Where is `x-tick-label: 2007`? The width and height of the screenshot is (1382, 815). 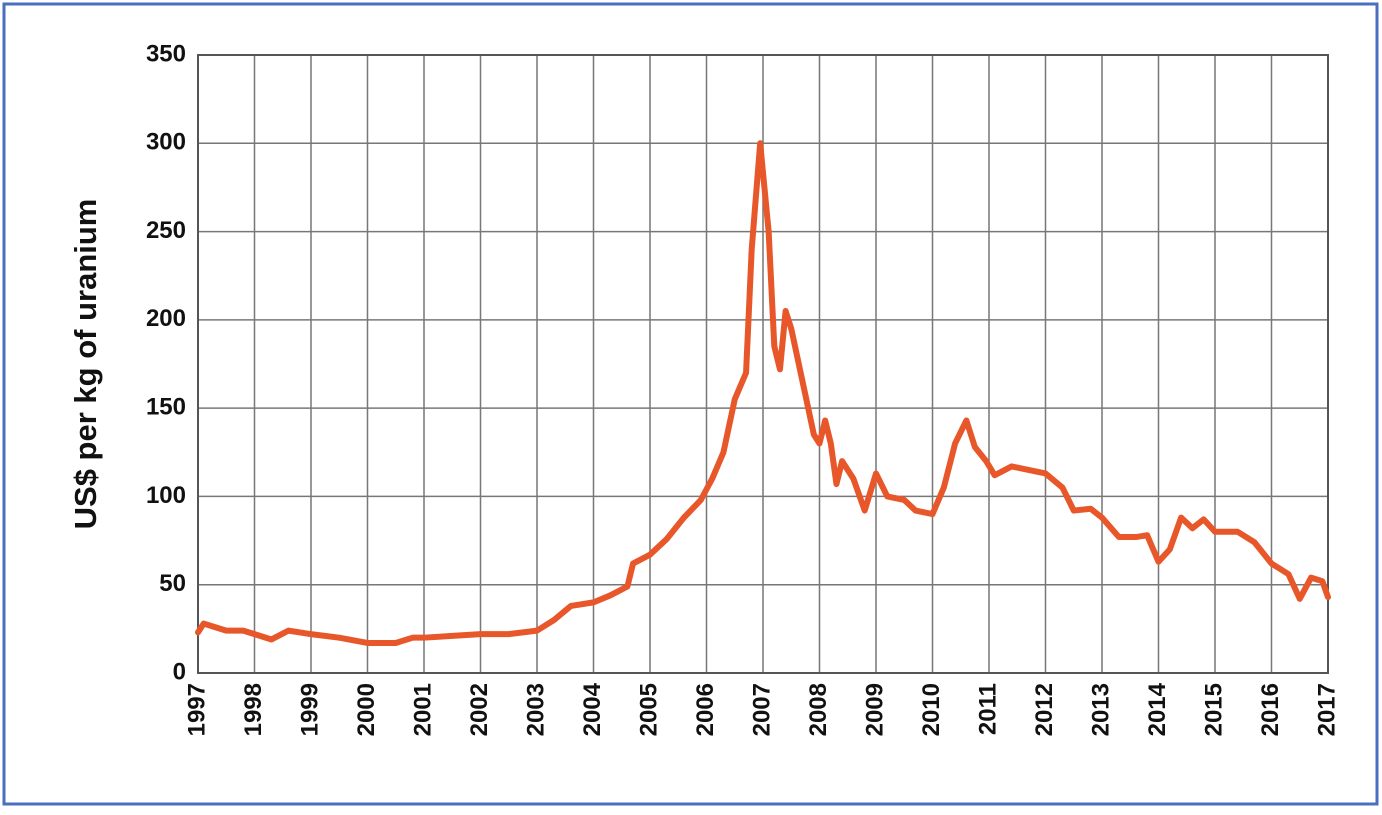 x-tick-label: 2007 is located at coordinates (761, 709).